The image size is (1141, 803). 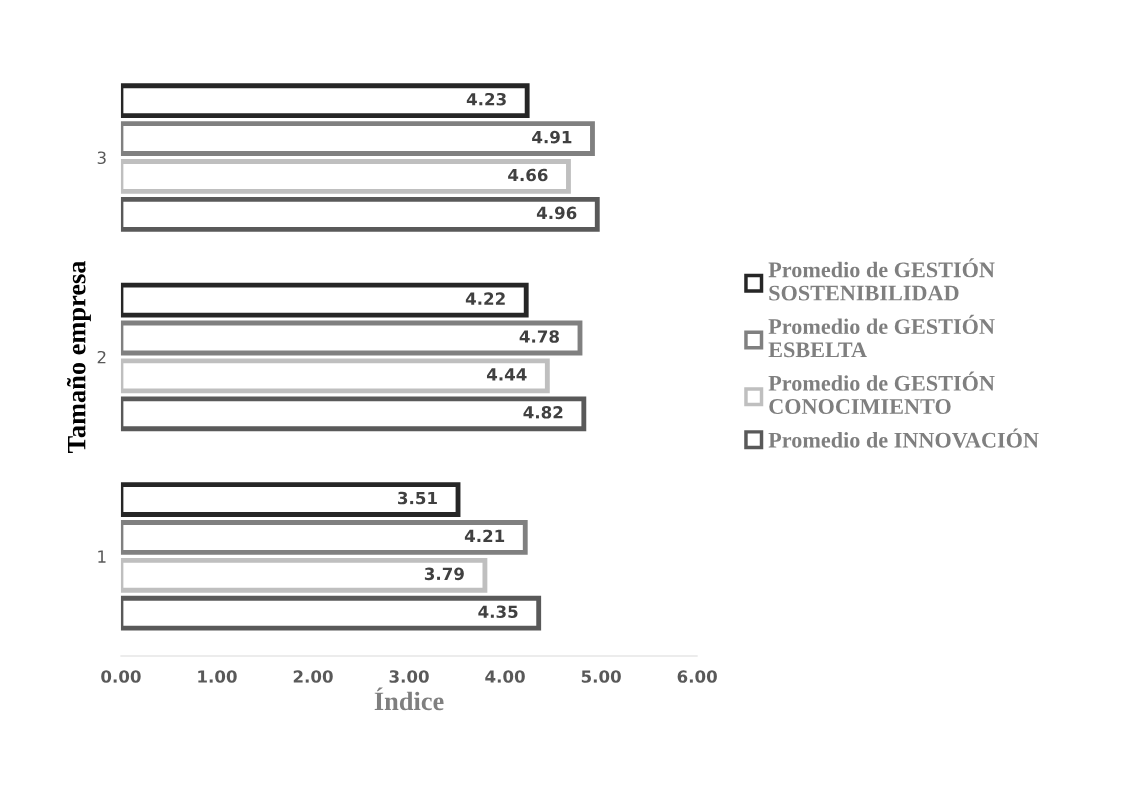 I want to click on data-label: 4.35, so click(x=498, y=612).